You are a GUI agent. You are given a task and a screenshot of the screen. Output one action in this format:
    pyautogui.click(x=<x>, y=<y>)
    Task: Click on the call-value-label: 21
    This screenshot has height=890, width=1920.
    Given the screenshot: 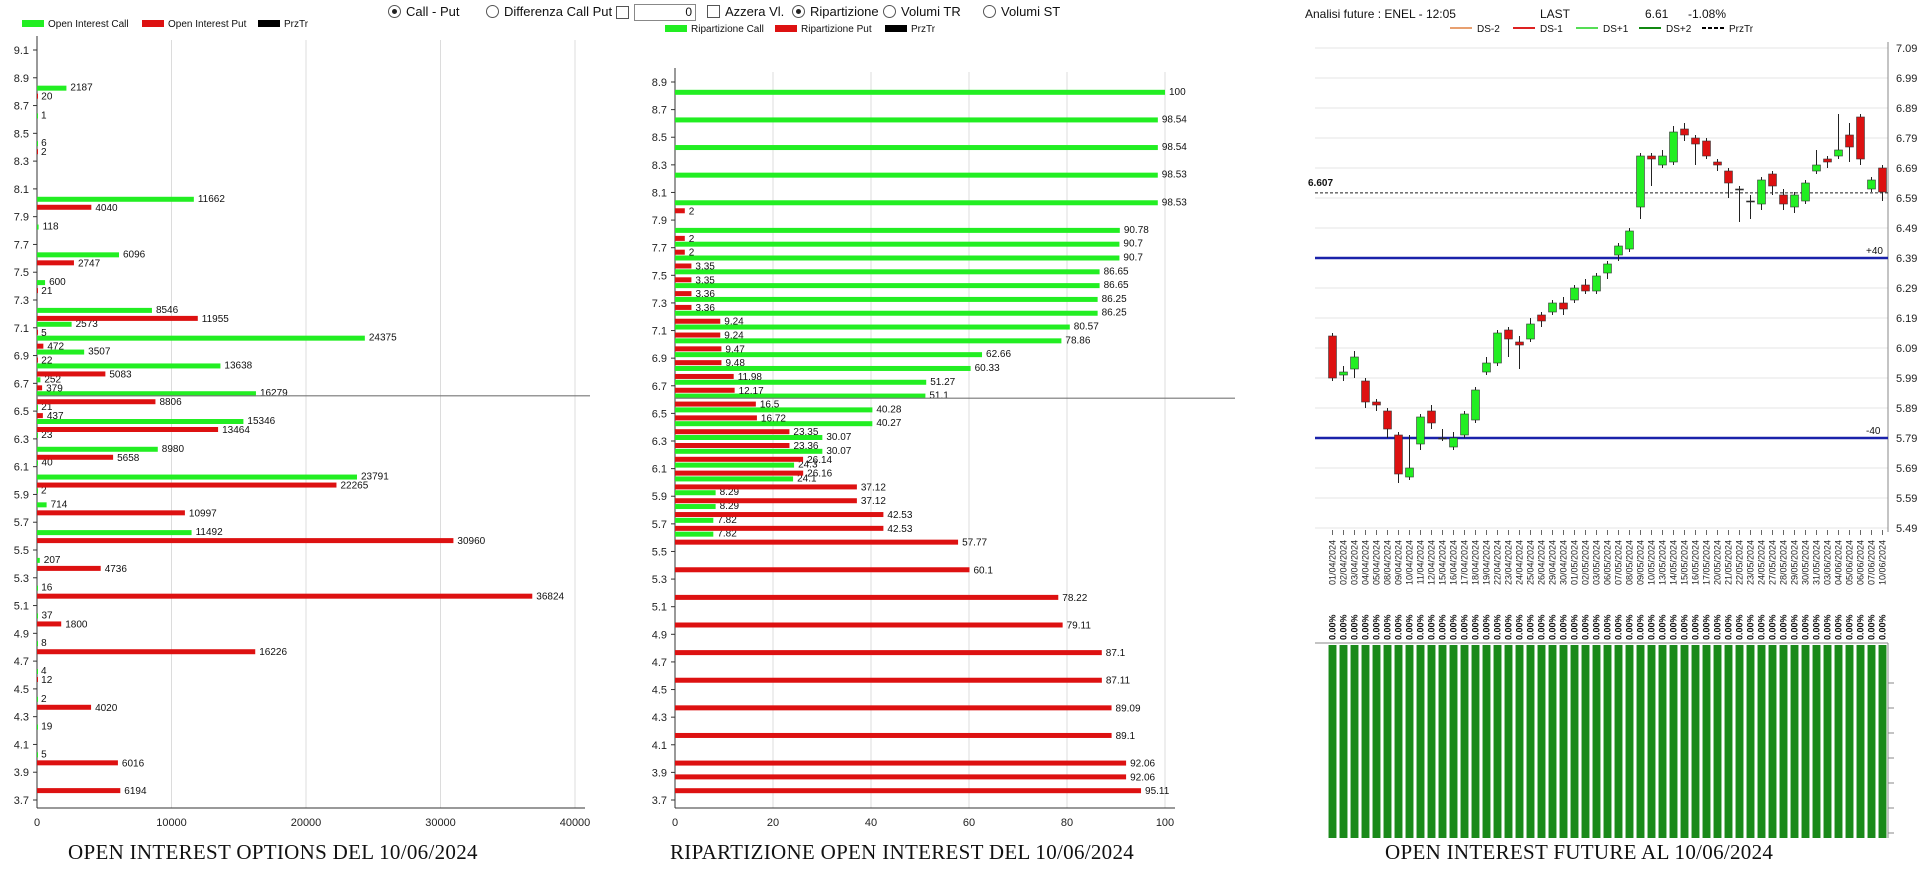 What is the action you would take?
    pyautogui.click(x=47, y=407)
    